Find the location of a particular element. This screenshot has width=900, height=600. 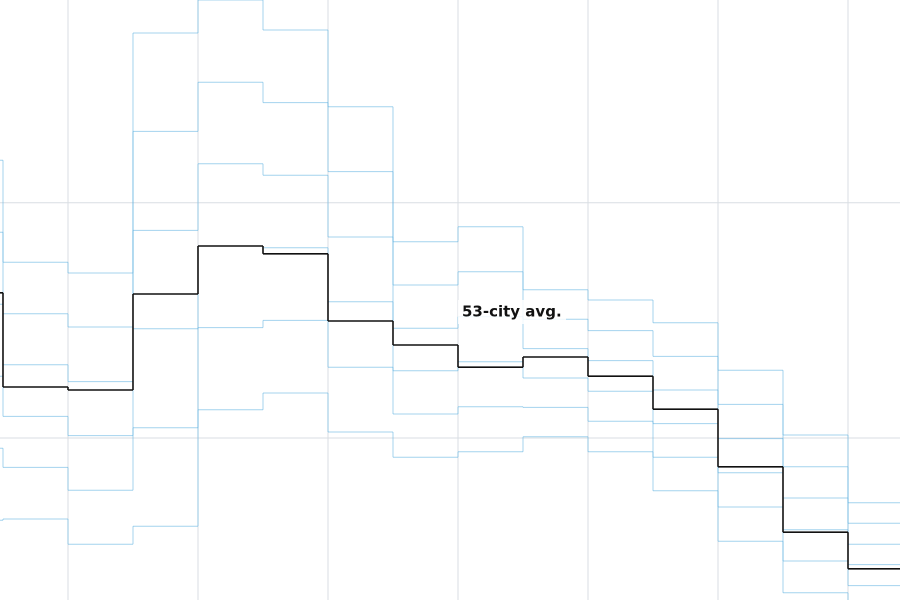

average-label: 53-city avg. is located at coordinates (512, 312).